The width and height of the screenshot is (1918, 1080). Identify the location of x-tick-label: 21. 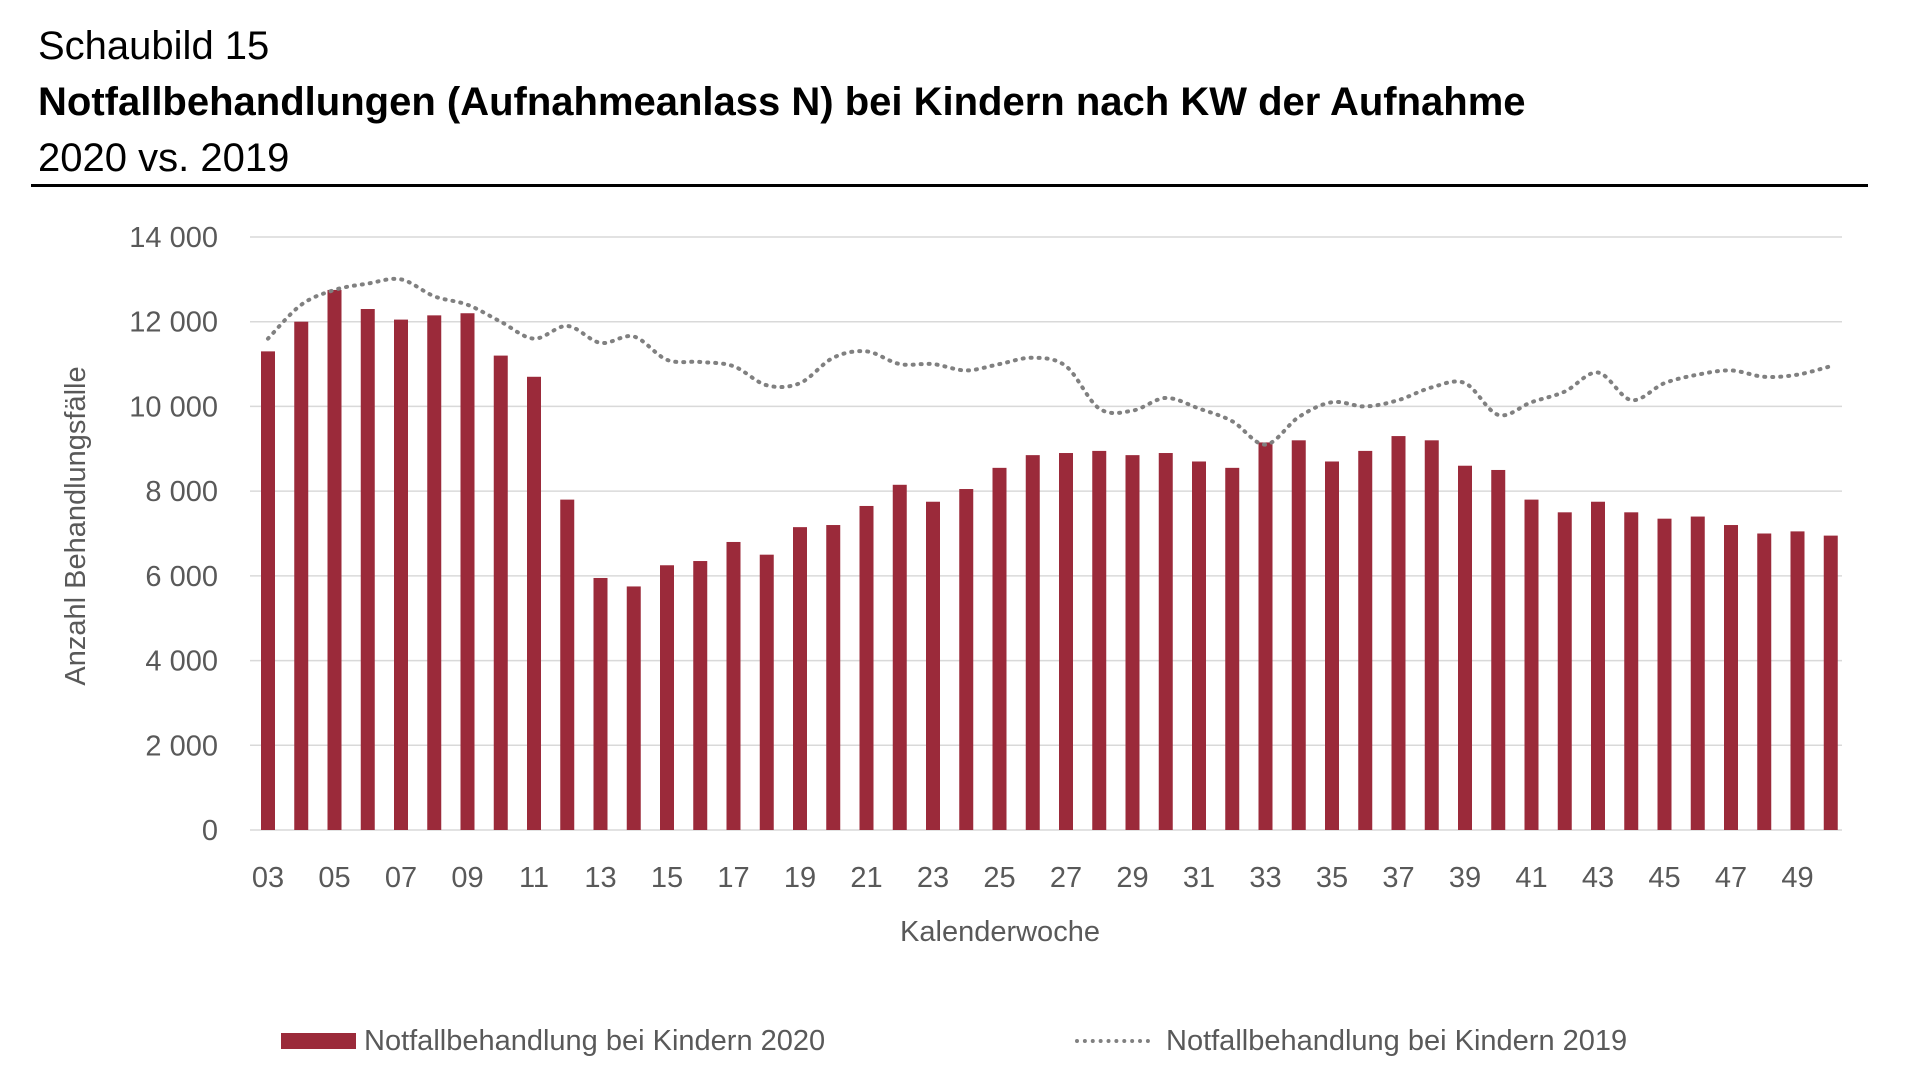
(866, 878).